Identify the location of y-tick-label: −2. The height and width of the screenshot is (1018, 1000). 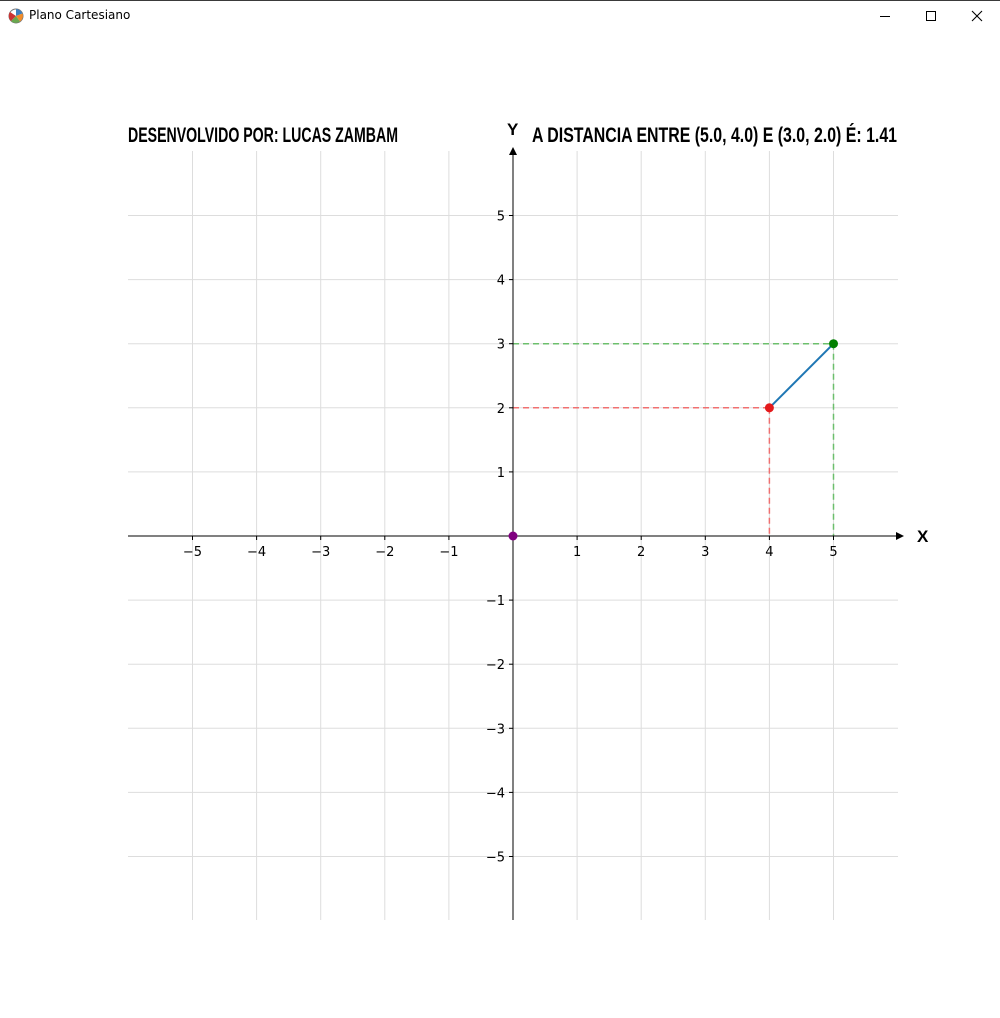
(495, 665).